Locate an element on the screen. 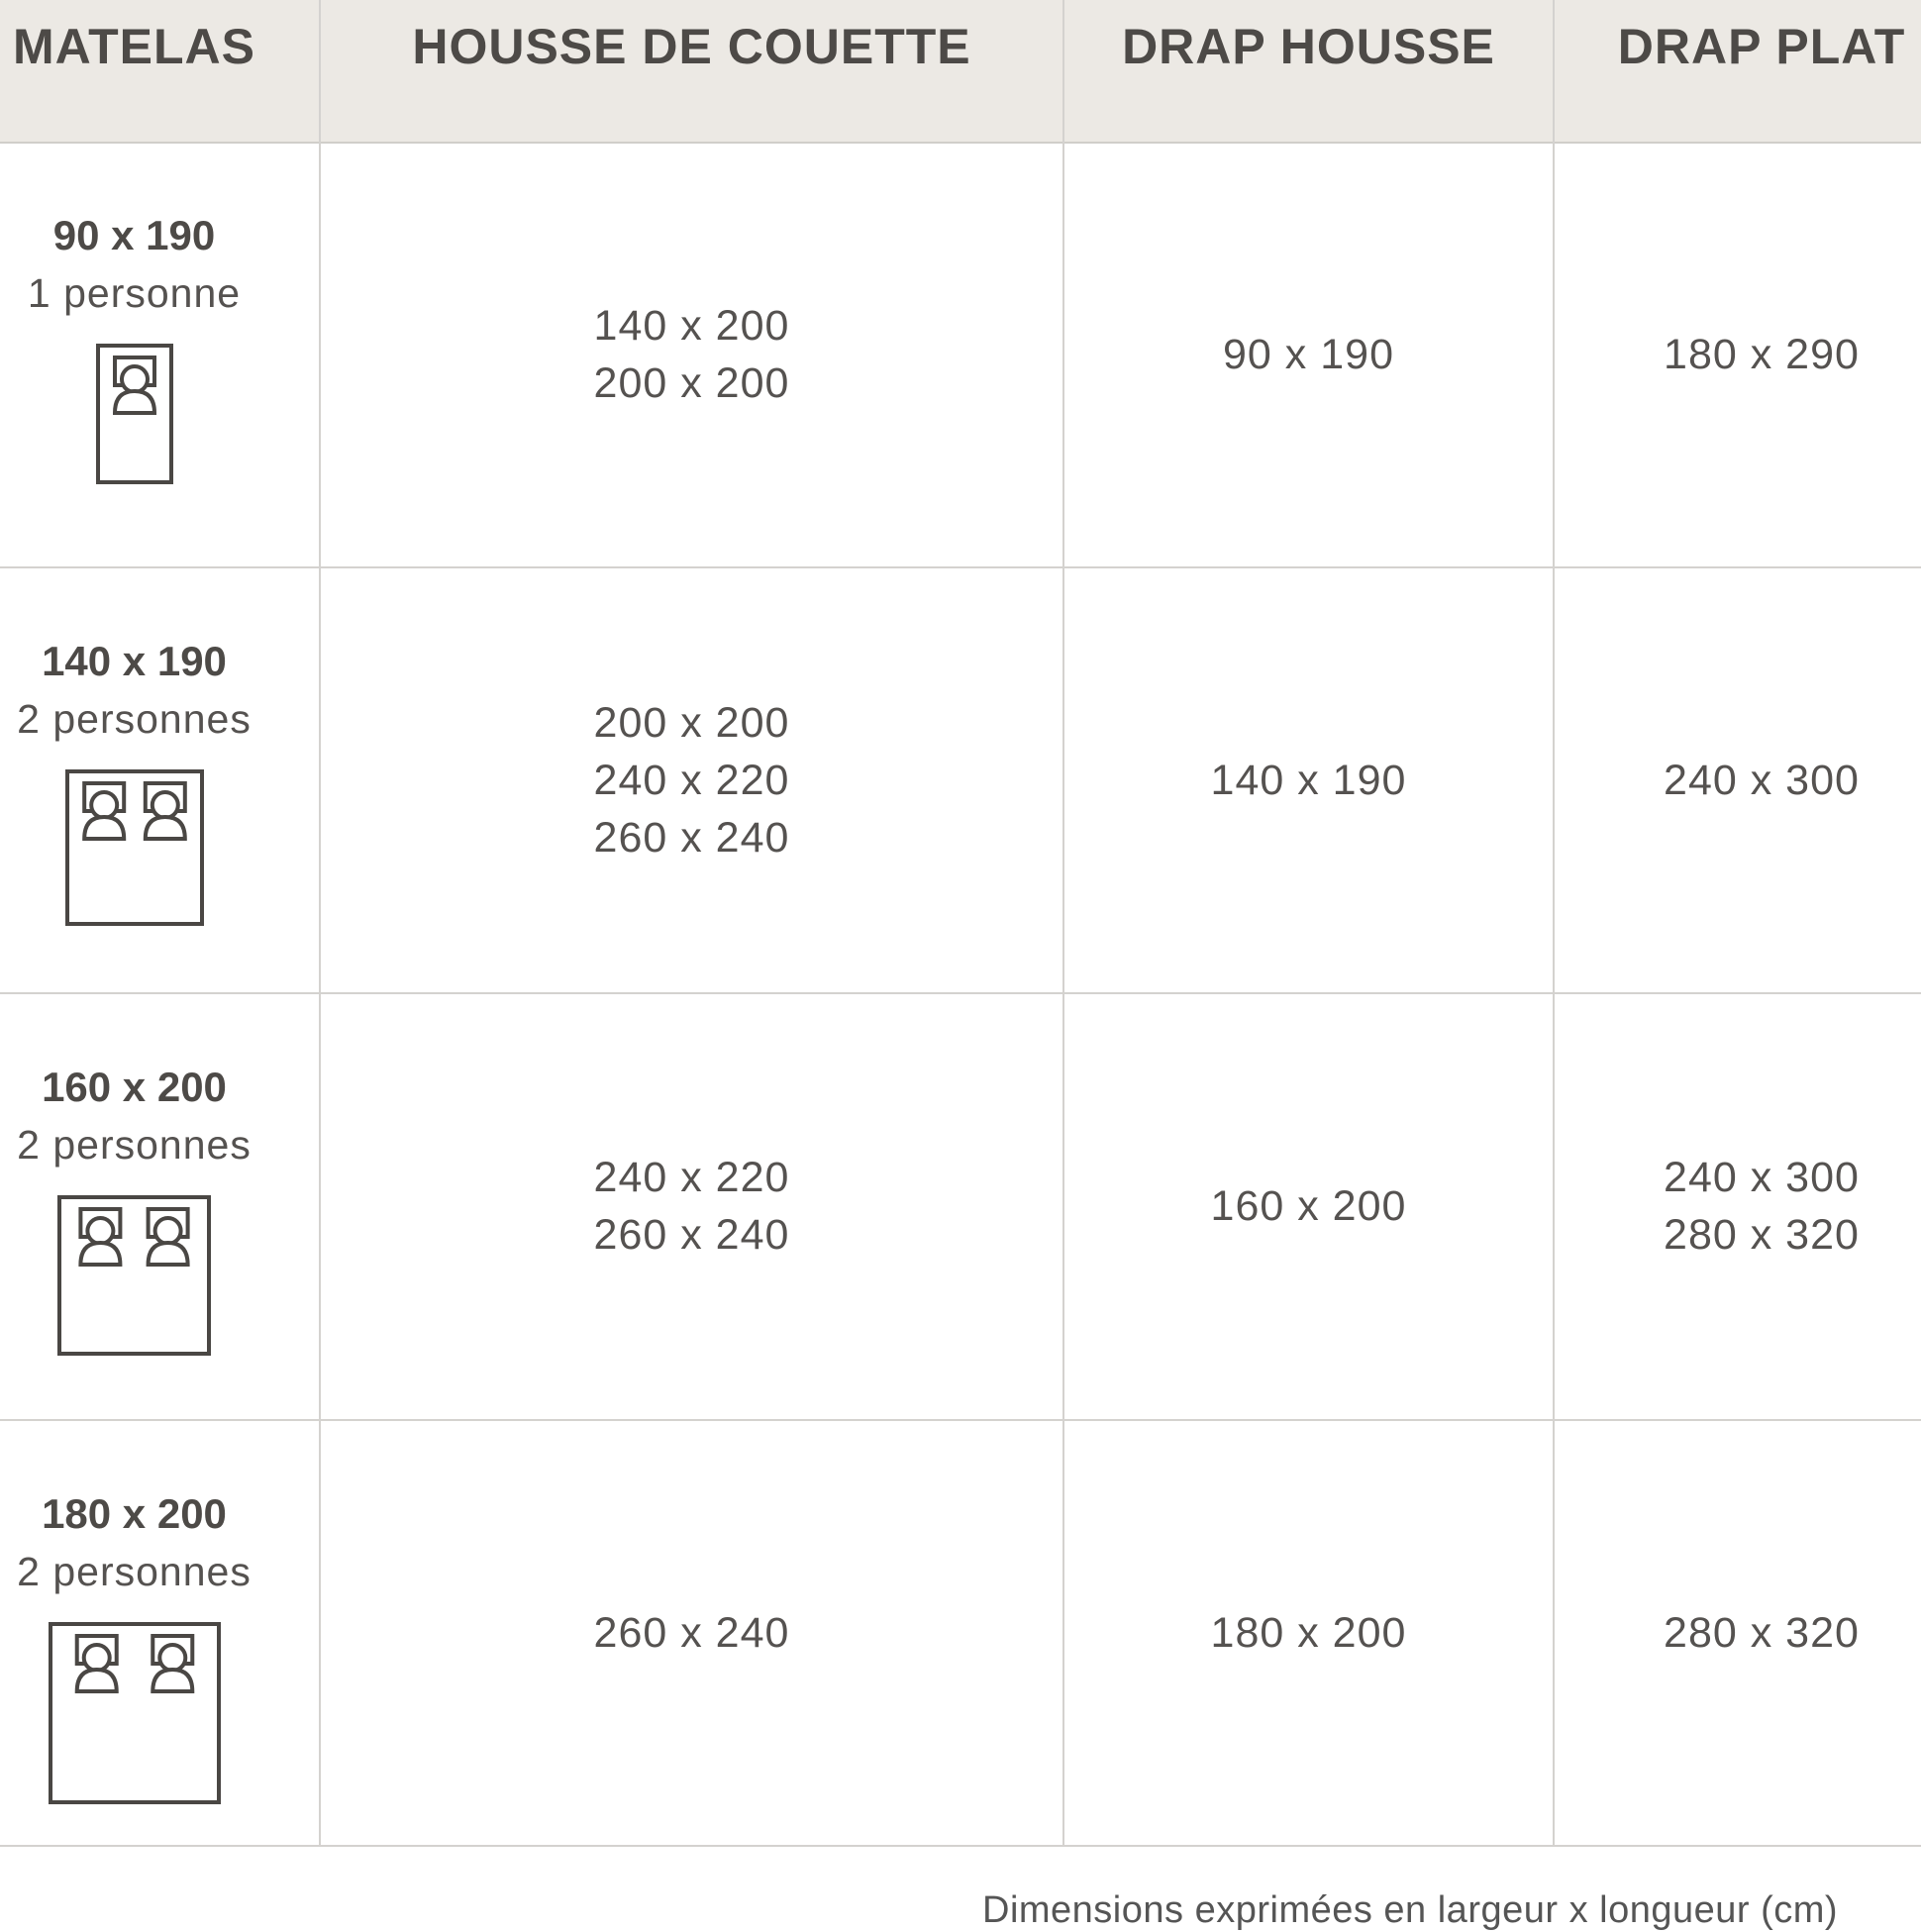  mattress-size: 140 x 190 is located at coordinates (135, 661).